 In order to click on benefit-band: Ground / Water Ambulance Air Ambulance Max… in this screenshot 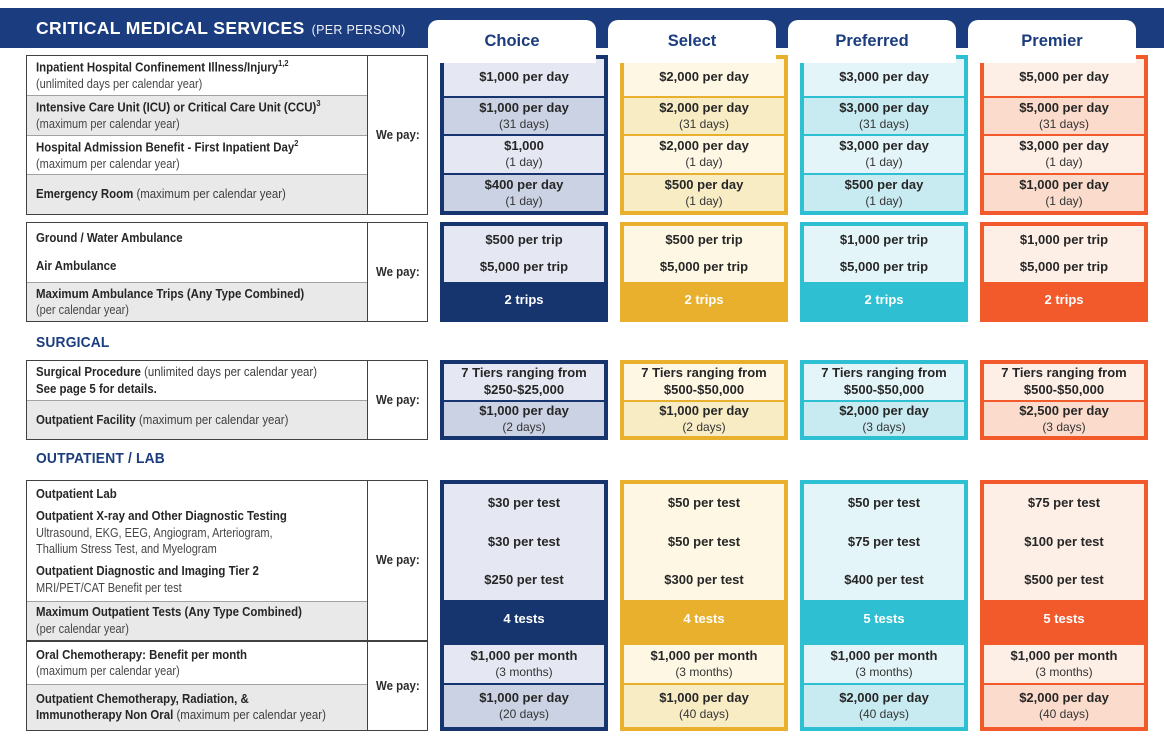, I will do `click(595, 272)`.